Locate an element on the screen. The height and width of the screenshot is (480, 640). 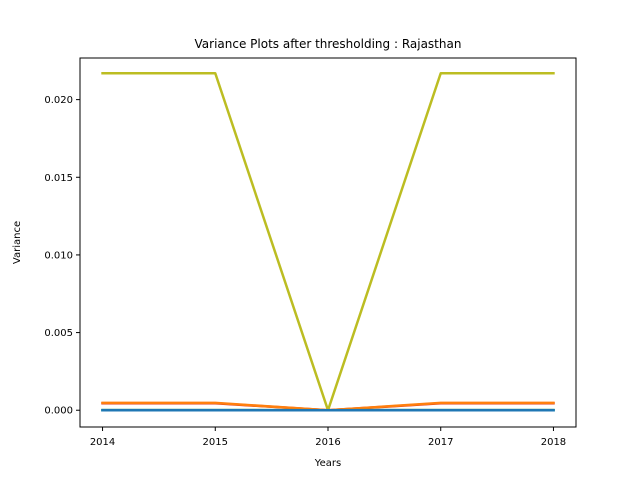
x-axis: 2014 2015 2016 2017 2018 is located at coordinates (328, 437).